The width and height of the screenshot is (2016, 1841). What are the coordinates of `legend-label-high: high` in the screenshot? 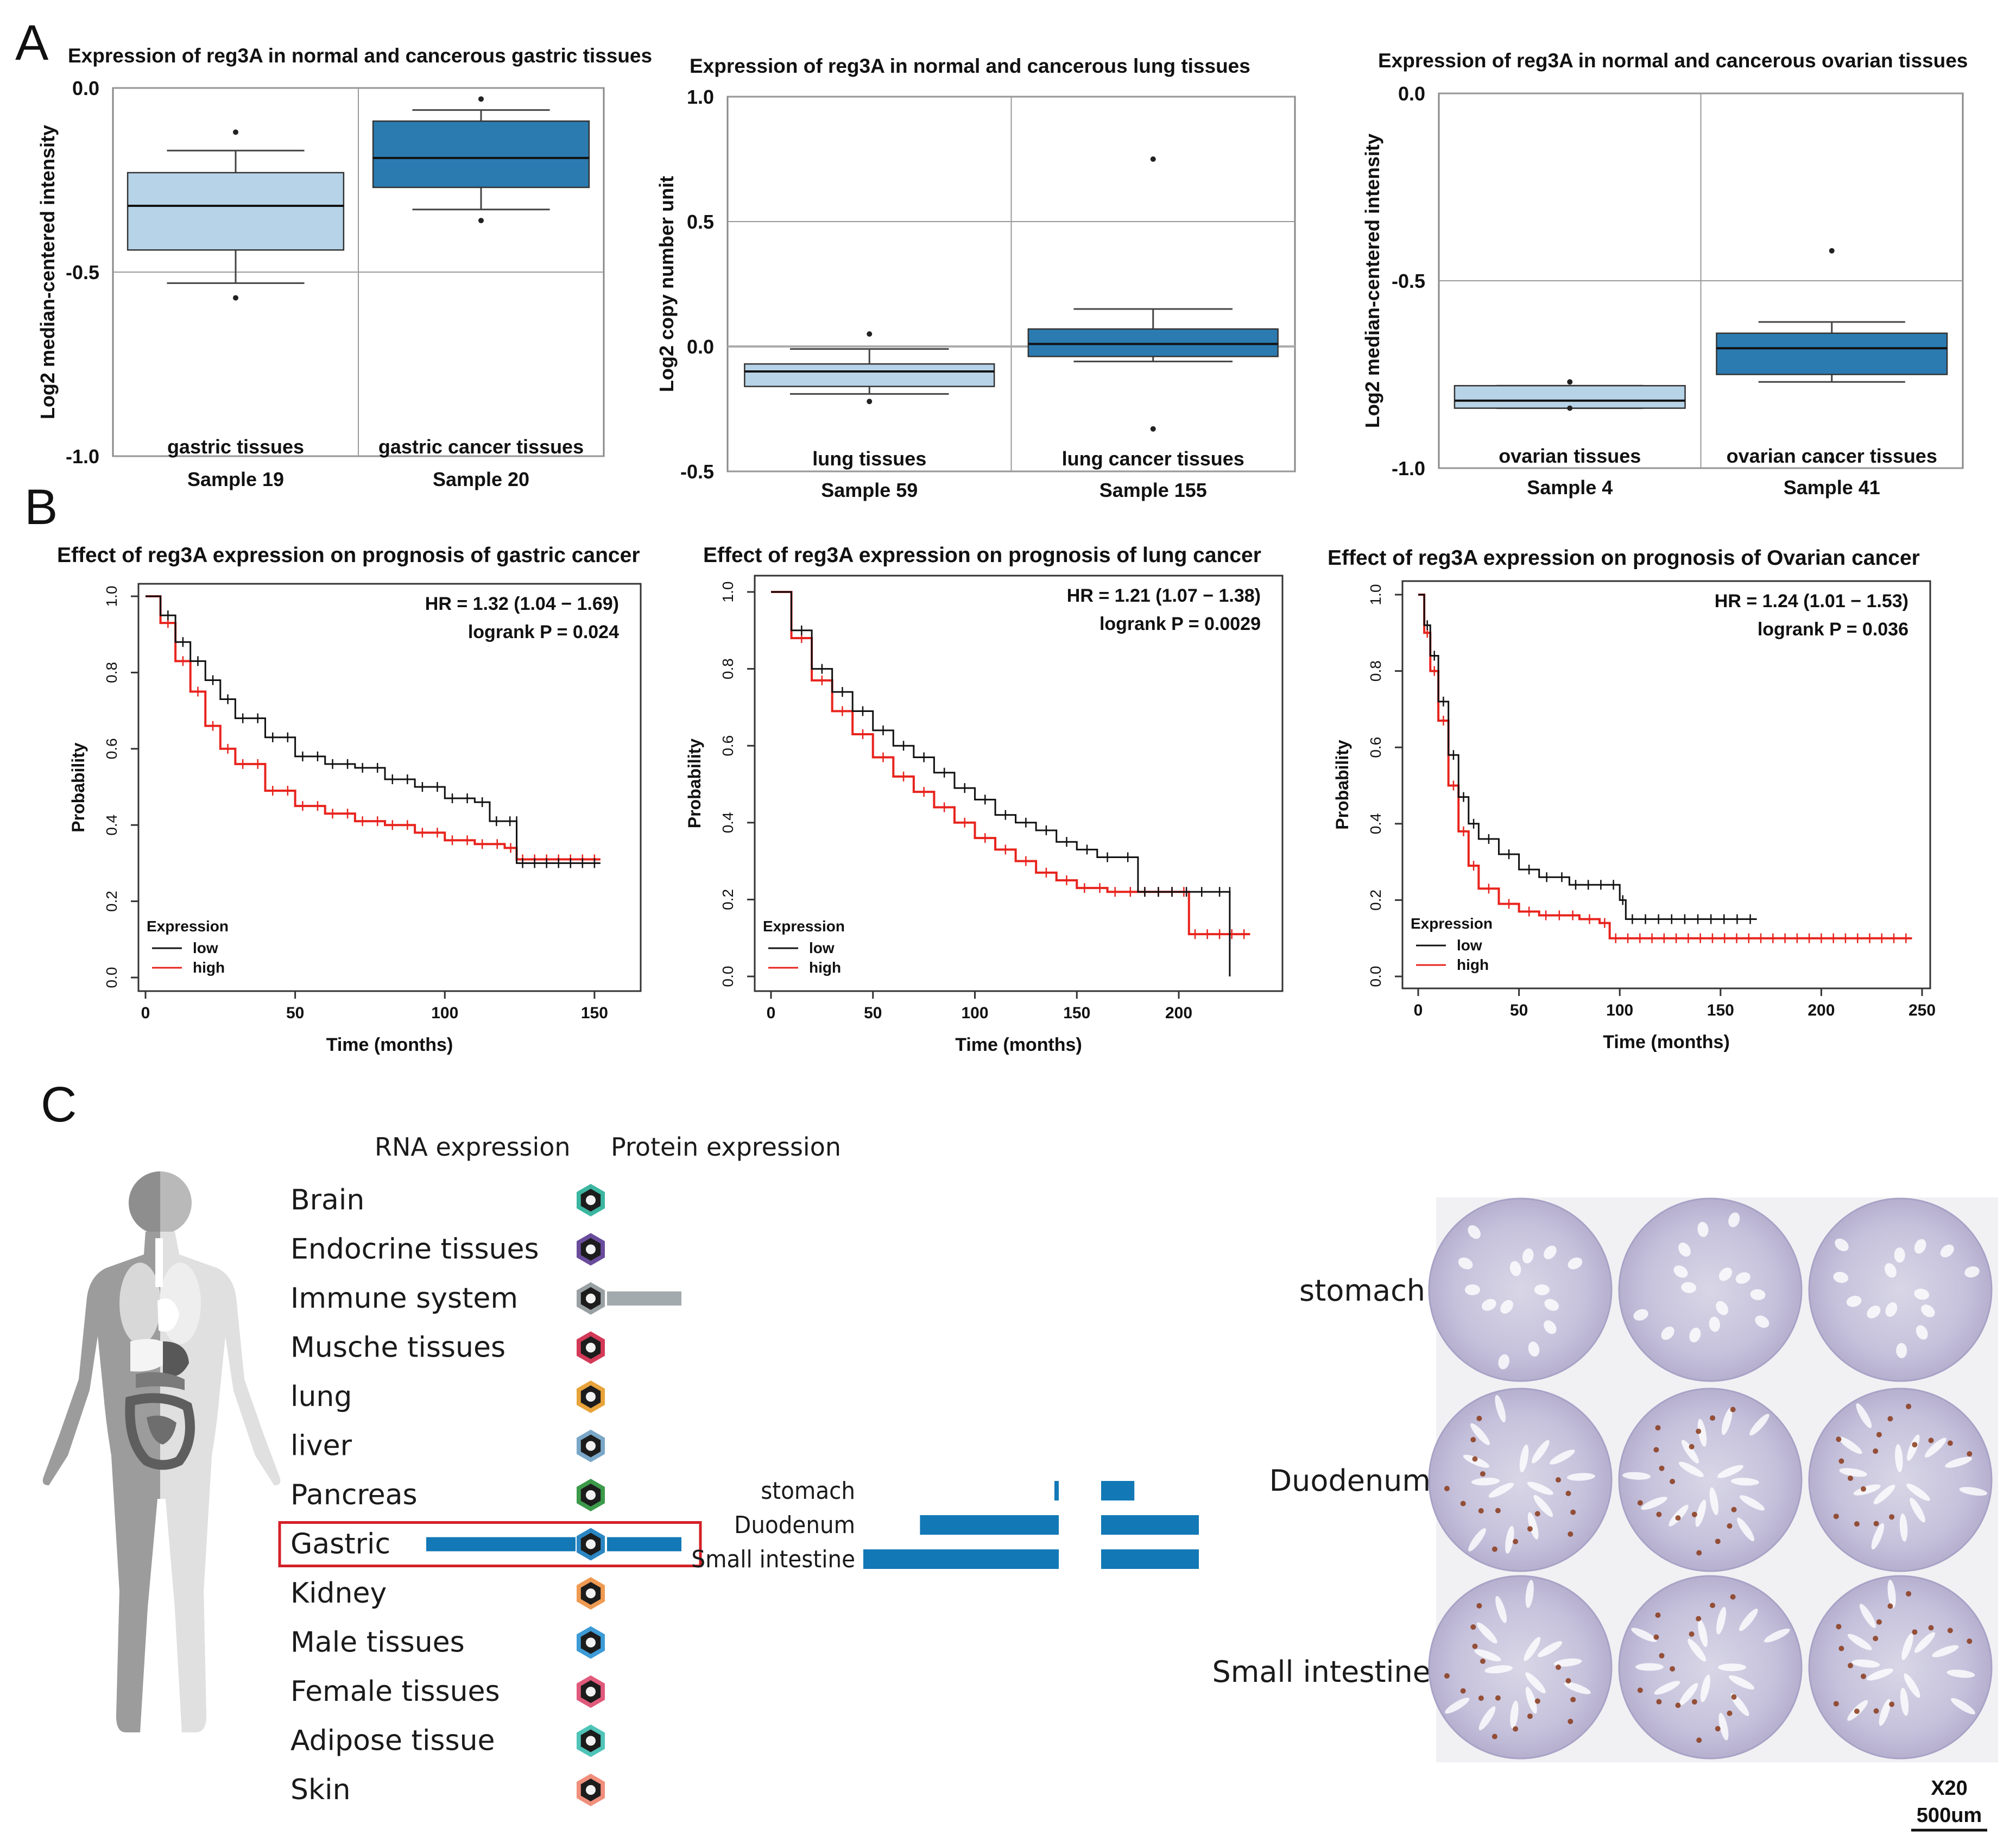 It's located at (1473, 964).